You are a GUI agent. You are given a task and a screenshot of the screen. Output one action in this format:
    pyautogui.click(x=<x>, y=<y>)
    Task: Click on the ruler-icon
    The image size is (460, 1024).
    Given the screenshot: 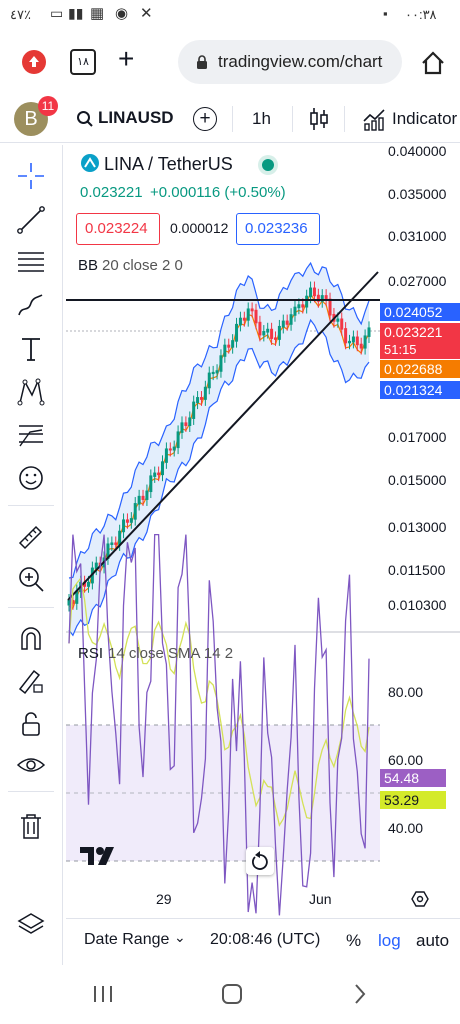 What is the action you would take?
    pyautogui.click(x=31, y=536)
    